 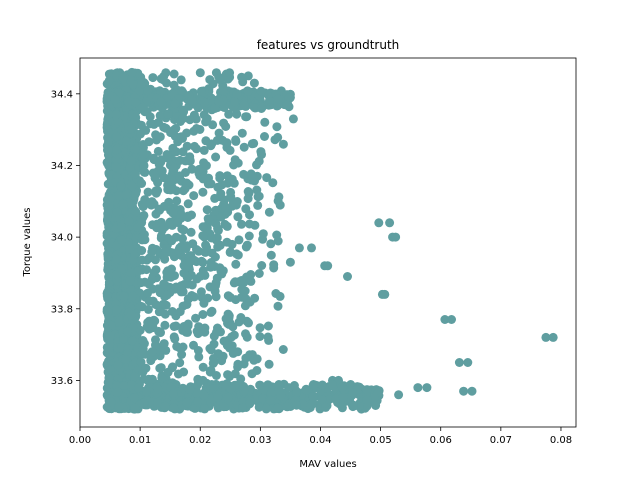 I want to click on x-tick-label: 0.06, so click(x=441, y=440).